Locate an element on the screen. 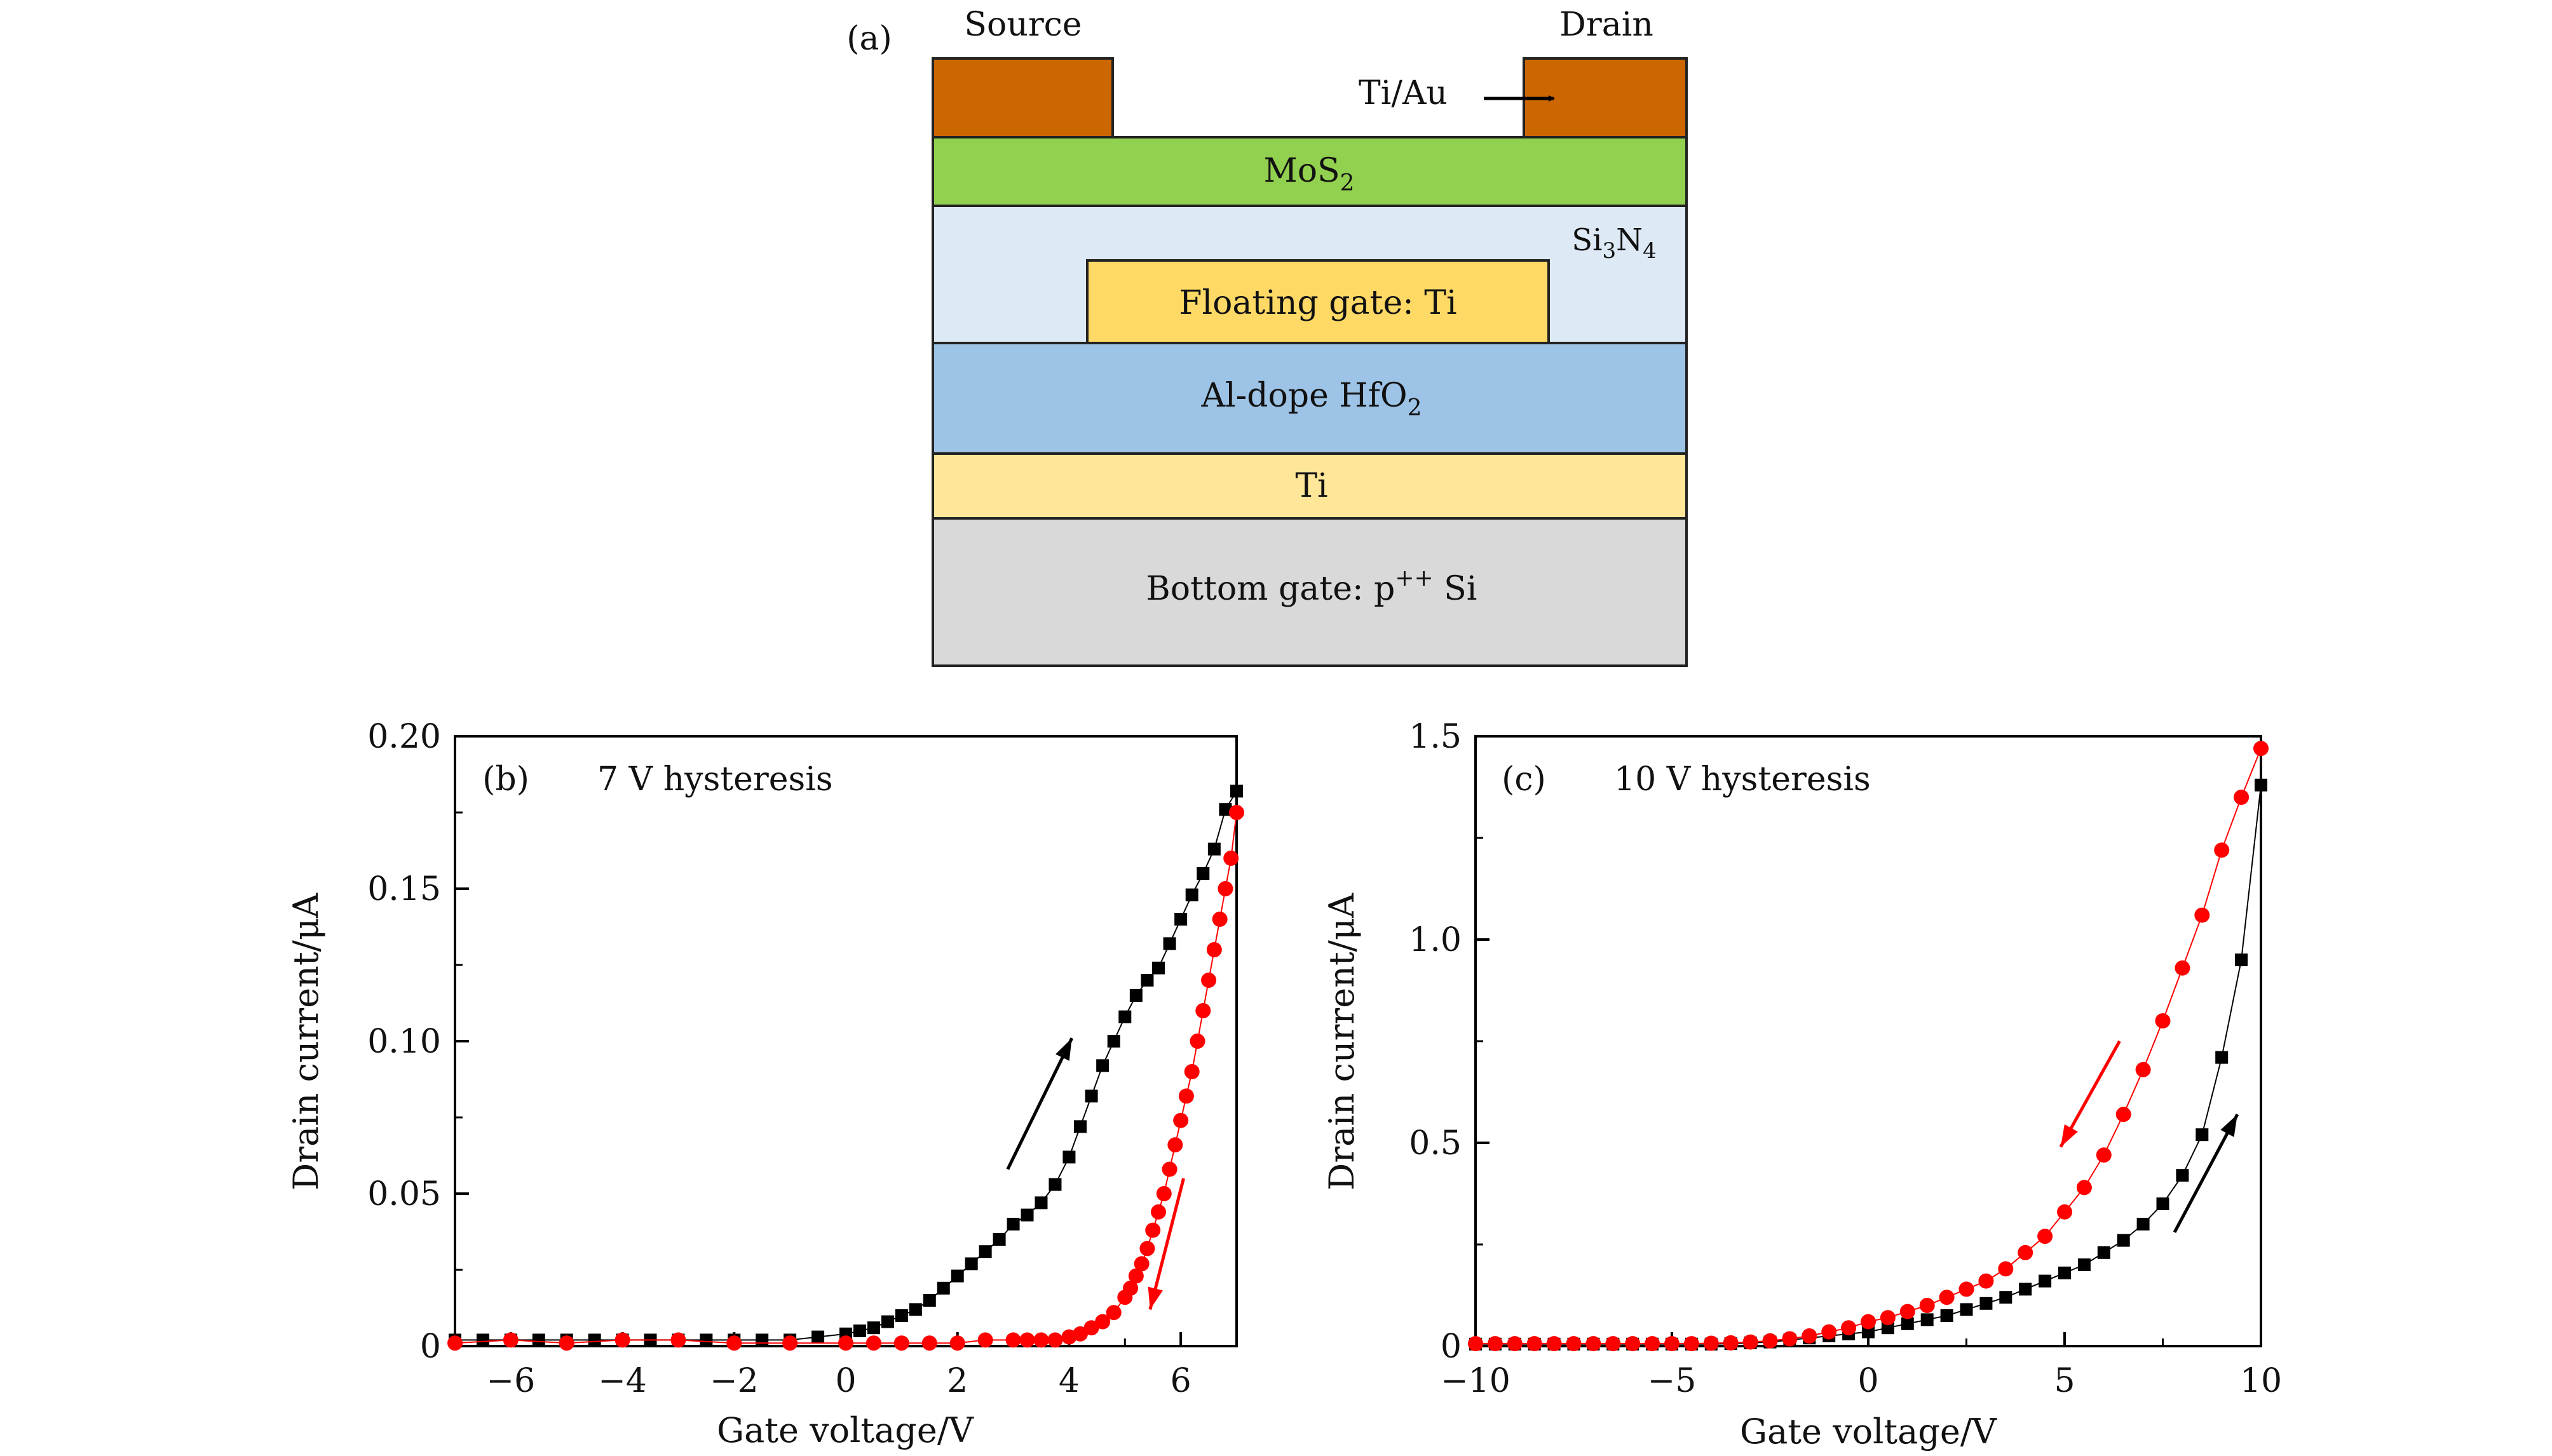 This screenshot has height=1456, width=2552. chart-b-xtick-label: 6 is located at coordinates (1181, 1381).